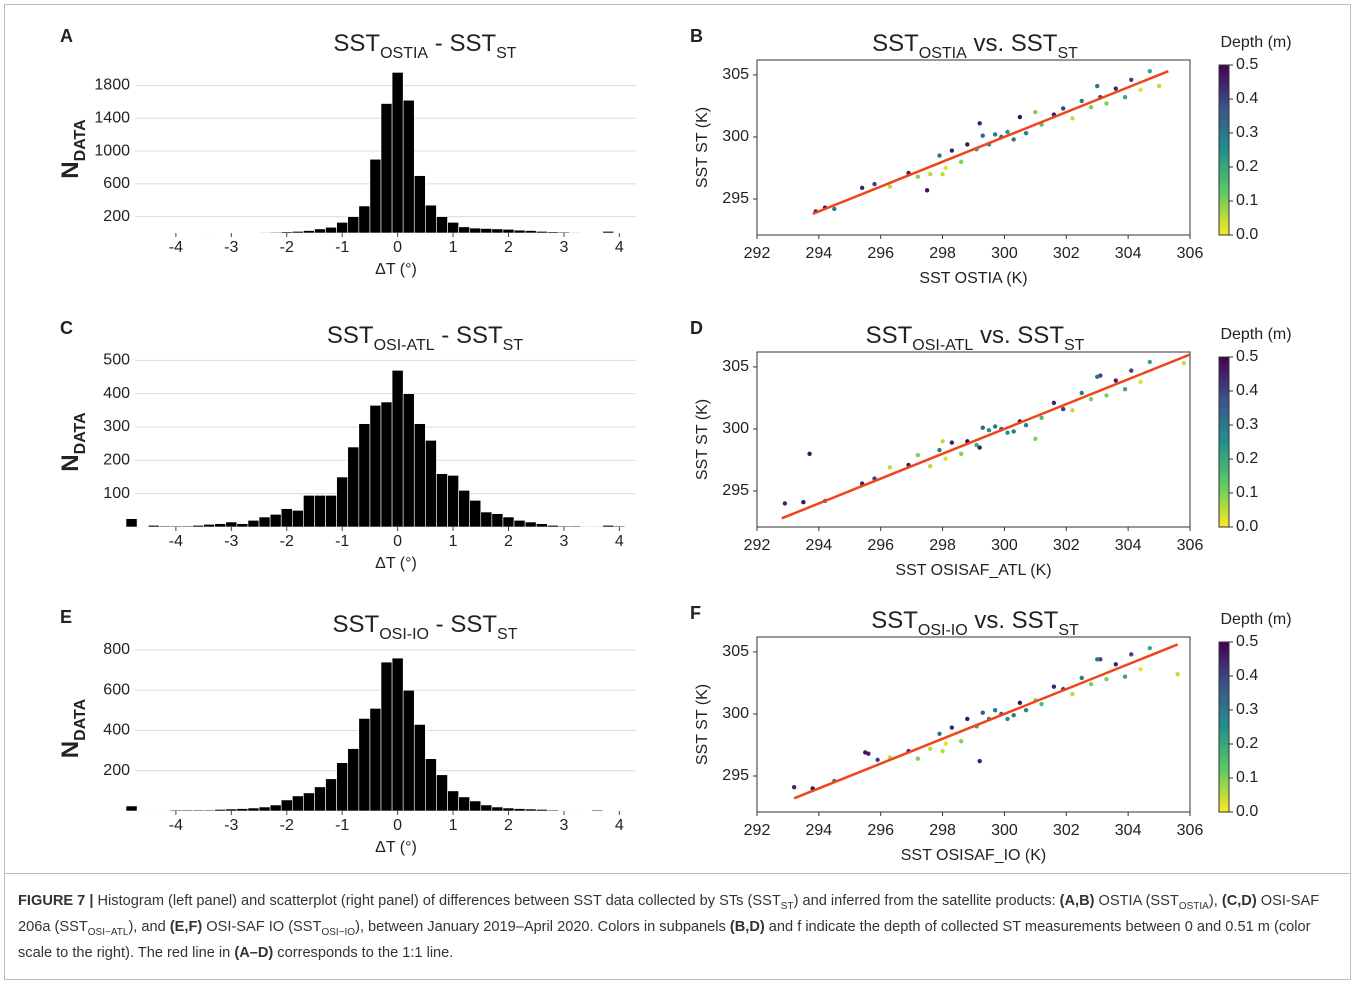 This screenshot has height=984, width=1355. I want to click on x-tick-label: -2, so click(287, 541).